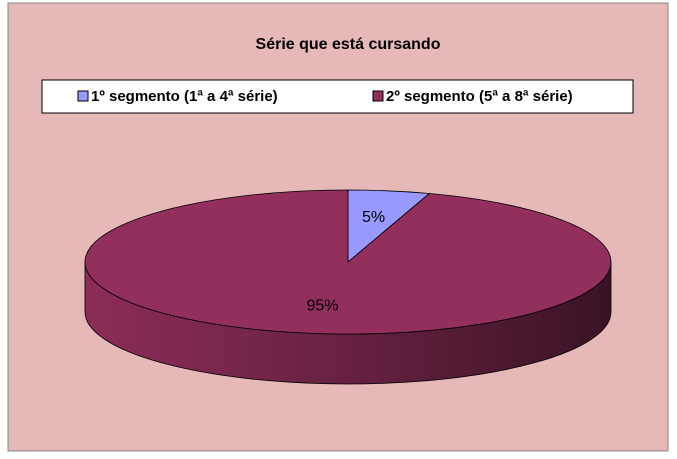 The height and width of the screenshot is (459, 677). What do you see at coordinates (337, 96) in the screenshot?
I see `legend-box` at bounding box center [337, 96].